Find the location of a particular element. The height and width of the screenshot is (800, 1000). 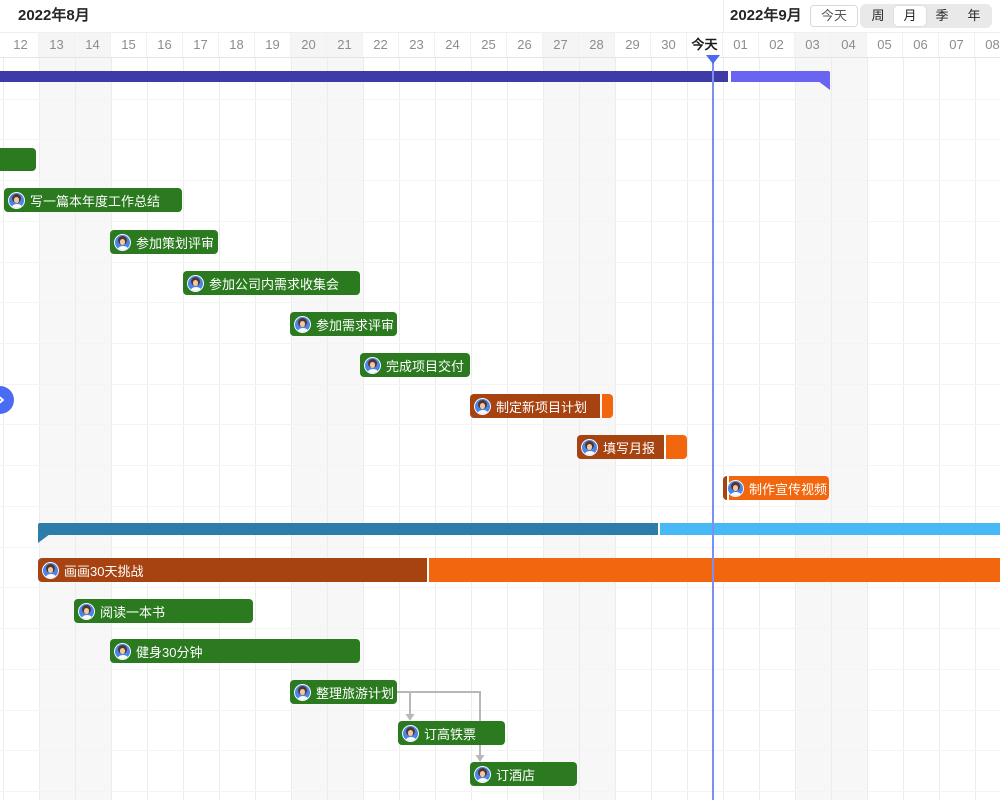

expand-sidebar-handle is located at coordinates (7, 400).